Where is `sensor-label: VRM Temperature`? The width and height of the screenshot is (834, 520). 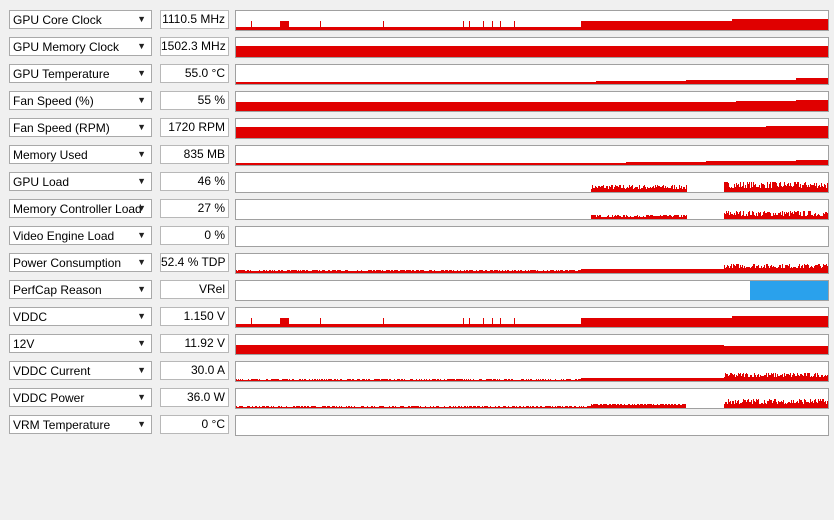
sensor-label: VRM Temperature is located at coordinates (62, 425).